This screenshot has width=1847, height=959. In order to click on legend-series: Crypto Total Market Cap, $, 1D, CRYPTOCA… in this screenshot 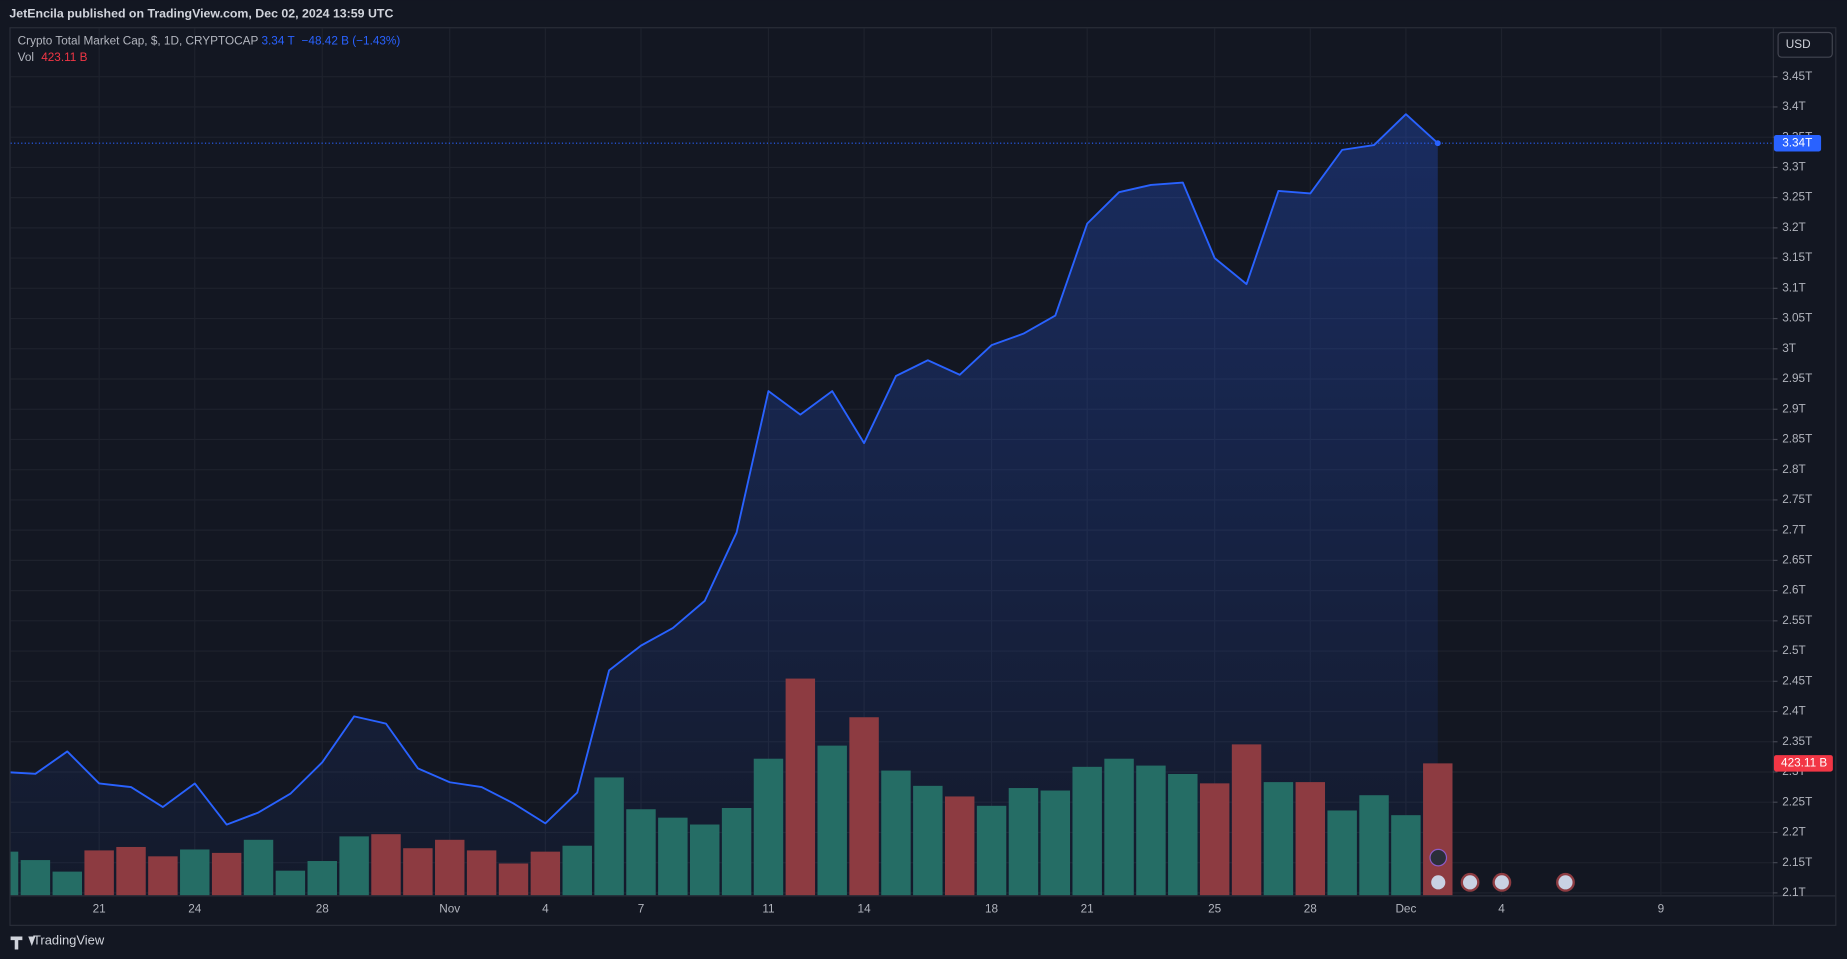, I will do `click(138, 40)`.